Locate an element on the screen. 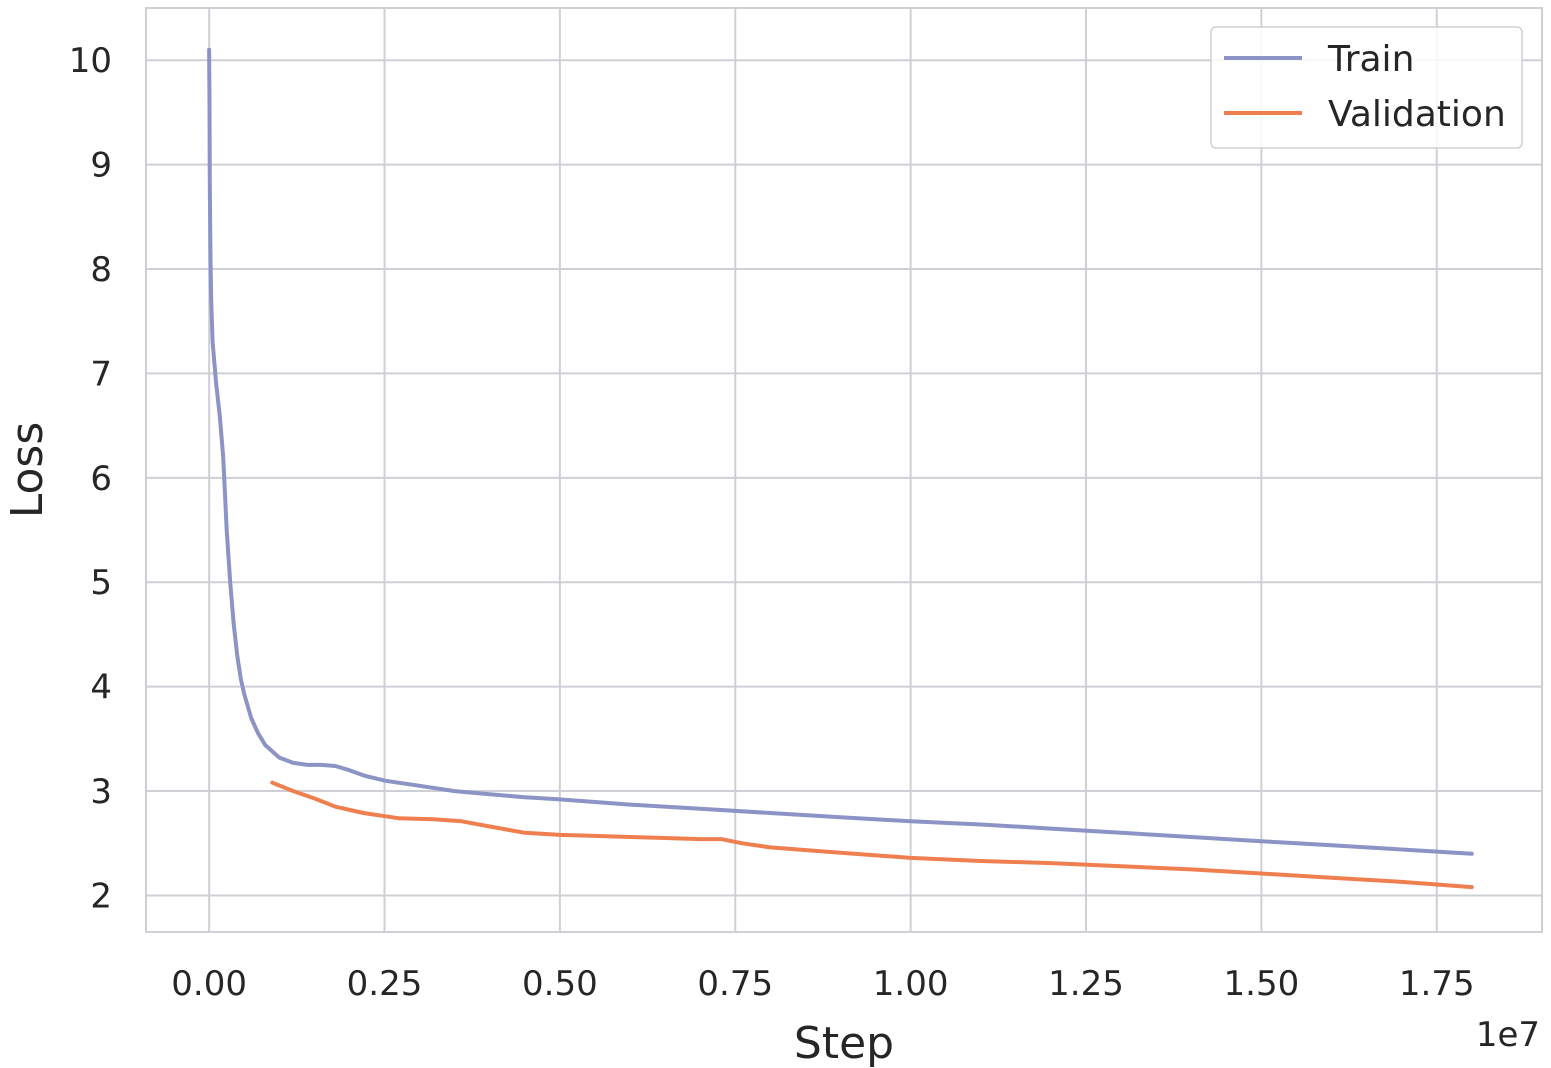 Image resolution: width=1551 pixels, height=1068 pixels. y-tick-label: 4 is located at coordinates (101, 688).